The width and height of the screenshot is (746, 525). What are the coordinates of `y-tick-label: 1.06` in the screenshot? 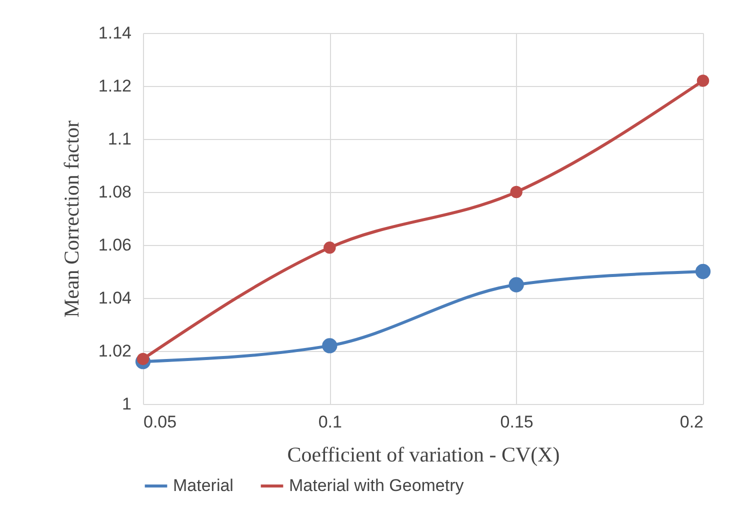 It's located at (115, 245).